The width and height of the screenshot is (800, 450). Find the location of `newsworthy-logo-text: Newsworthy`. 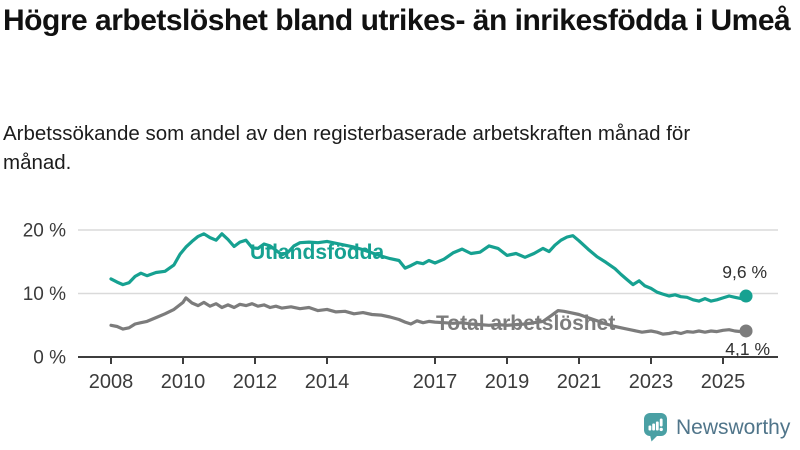

newsworthy-logo-text: Newsworthy is located at coordinates (733, 427).